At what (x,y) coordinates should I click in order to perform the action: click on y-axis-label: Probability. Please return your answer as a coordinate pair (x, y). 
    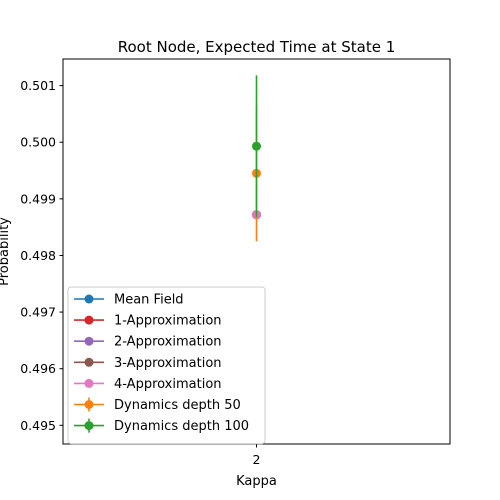
    Looking at the image, I should click on (6, 251).